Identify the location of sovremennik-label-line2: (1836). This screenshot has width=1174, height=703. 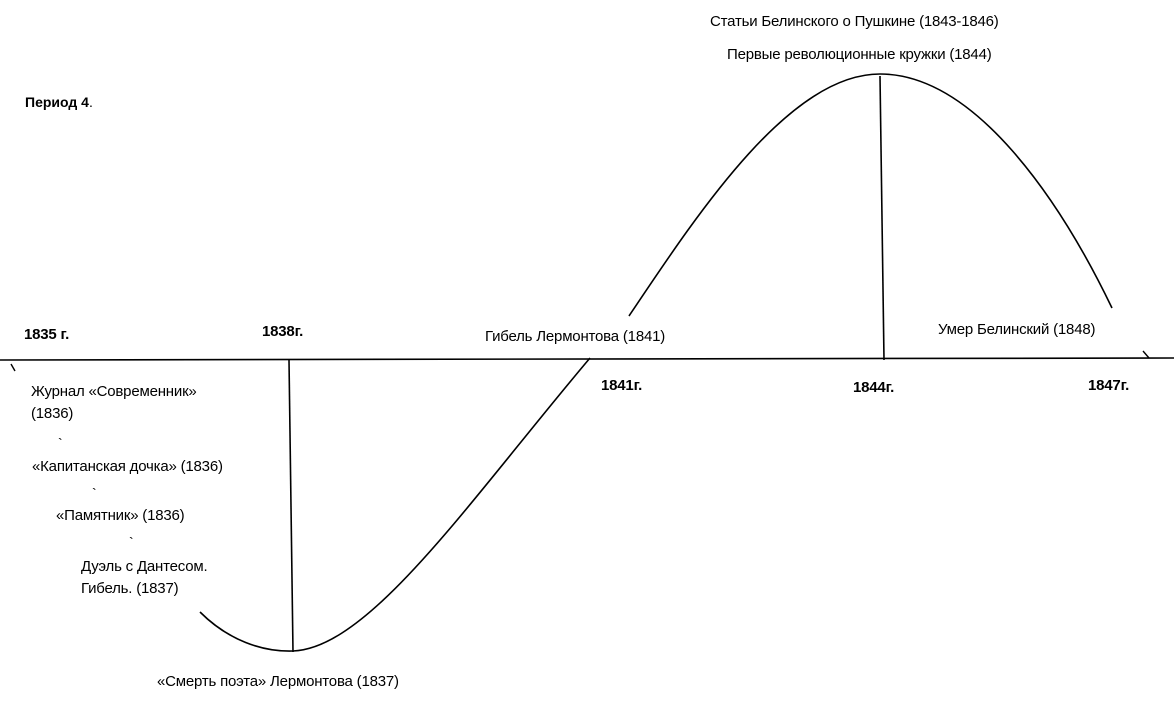
(52, 413).